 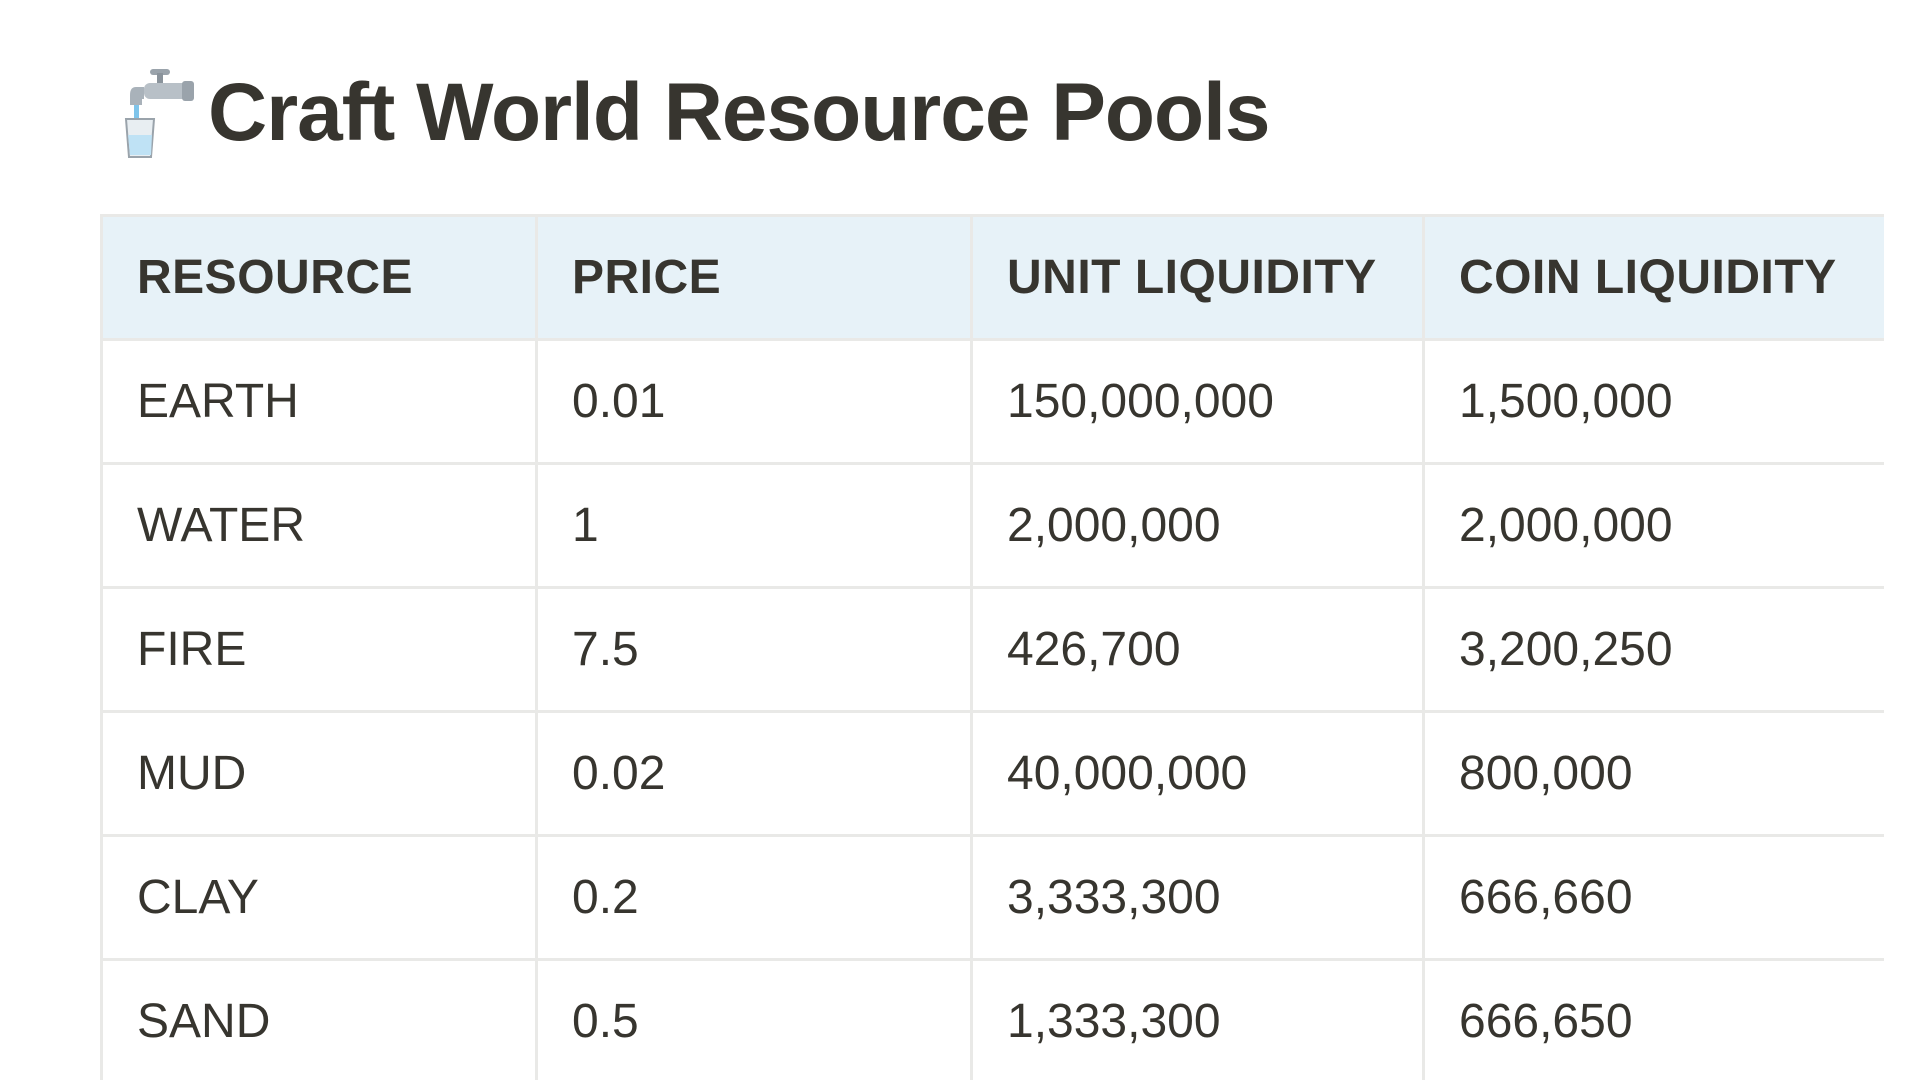 What do you see at coordinates (1653, 773) in the screenshot?
I see `cell-coin-liquidity: 800,000` at bounding box center [1653, 773].